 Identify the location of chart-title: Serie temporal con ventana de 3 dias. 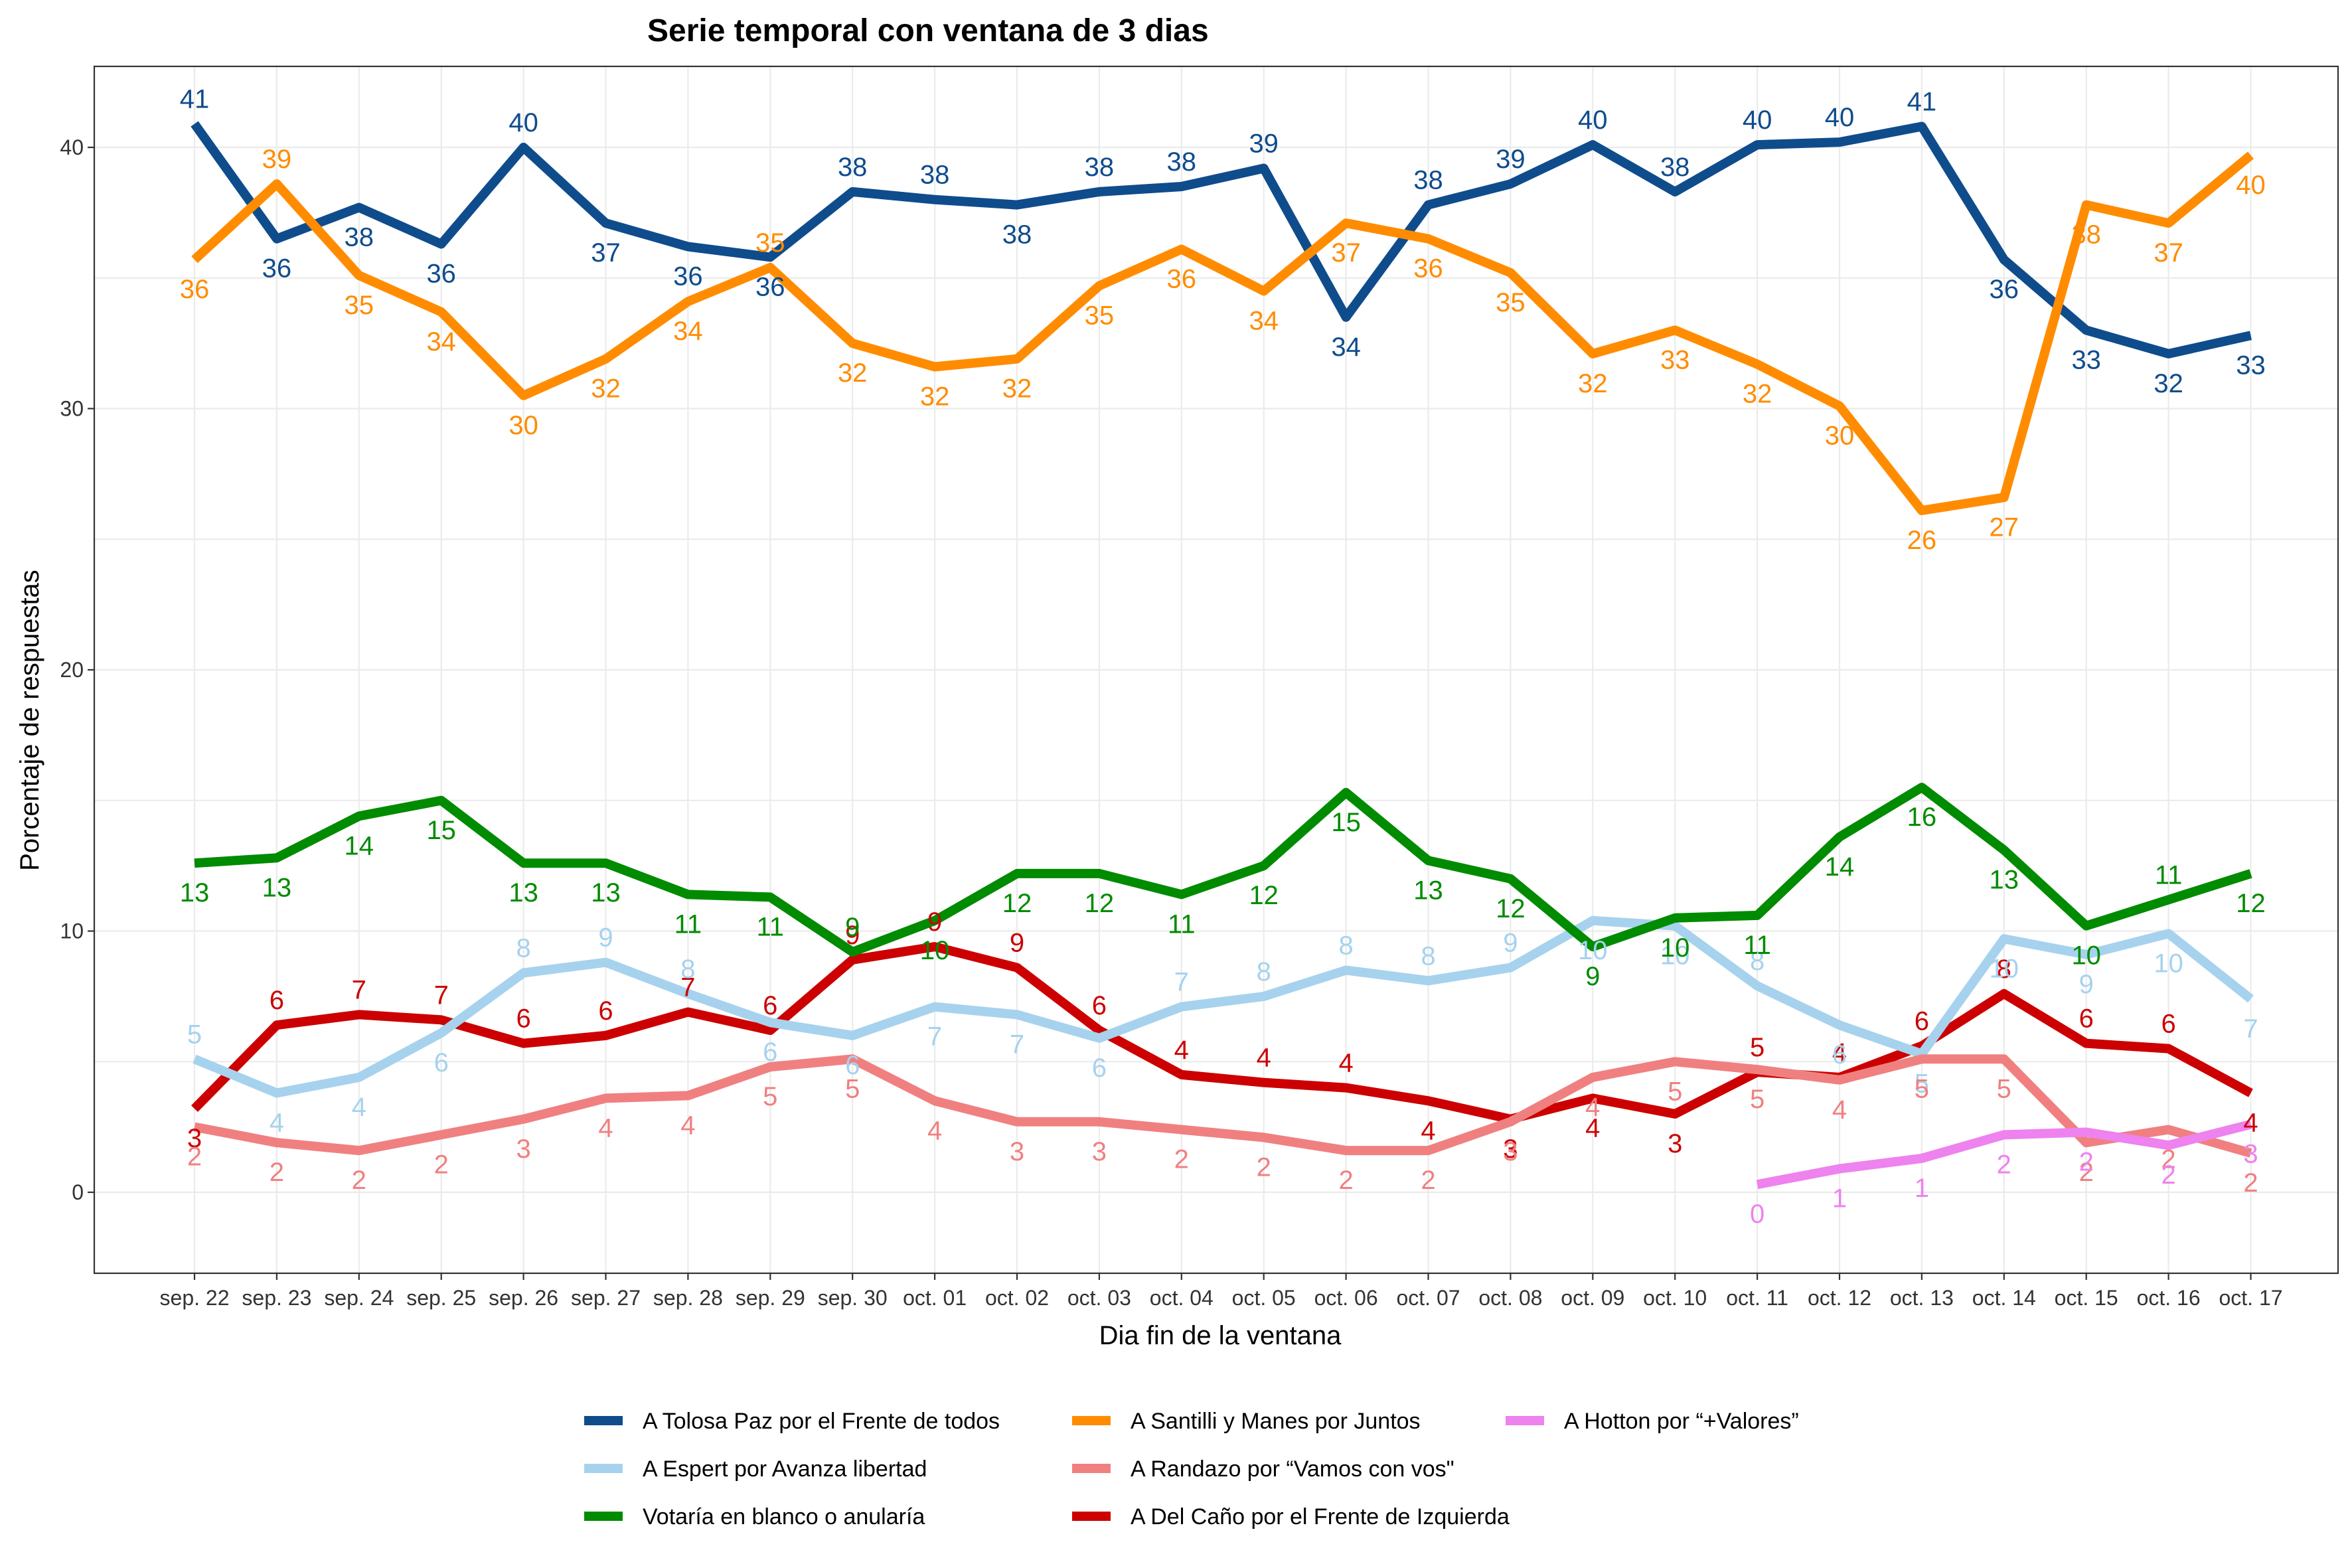
(928, 31).